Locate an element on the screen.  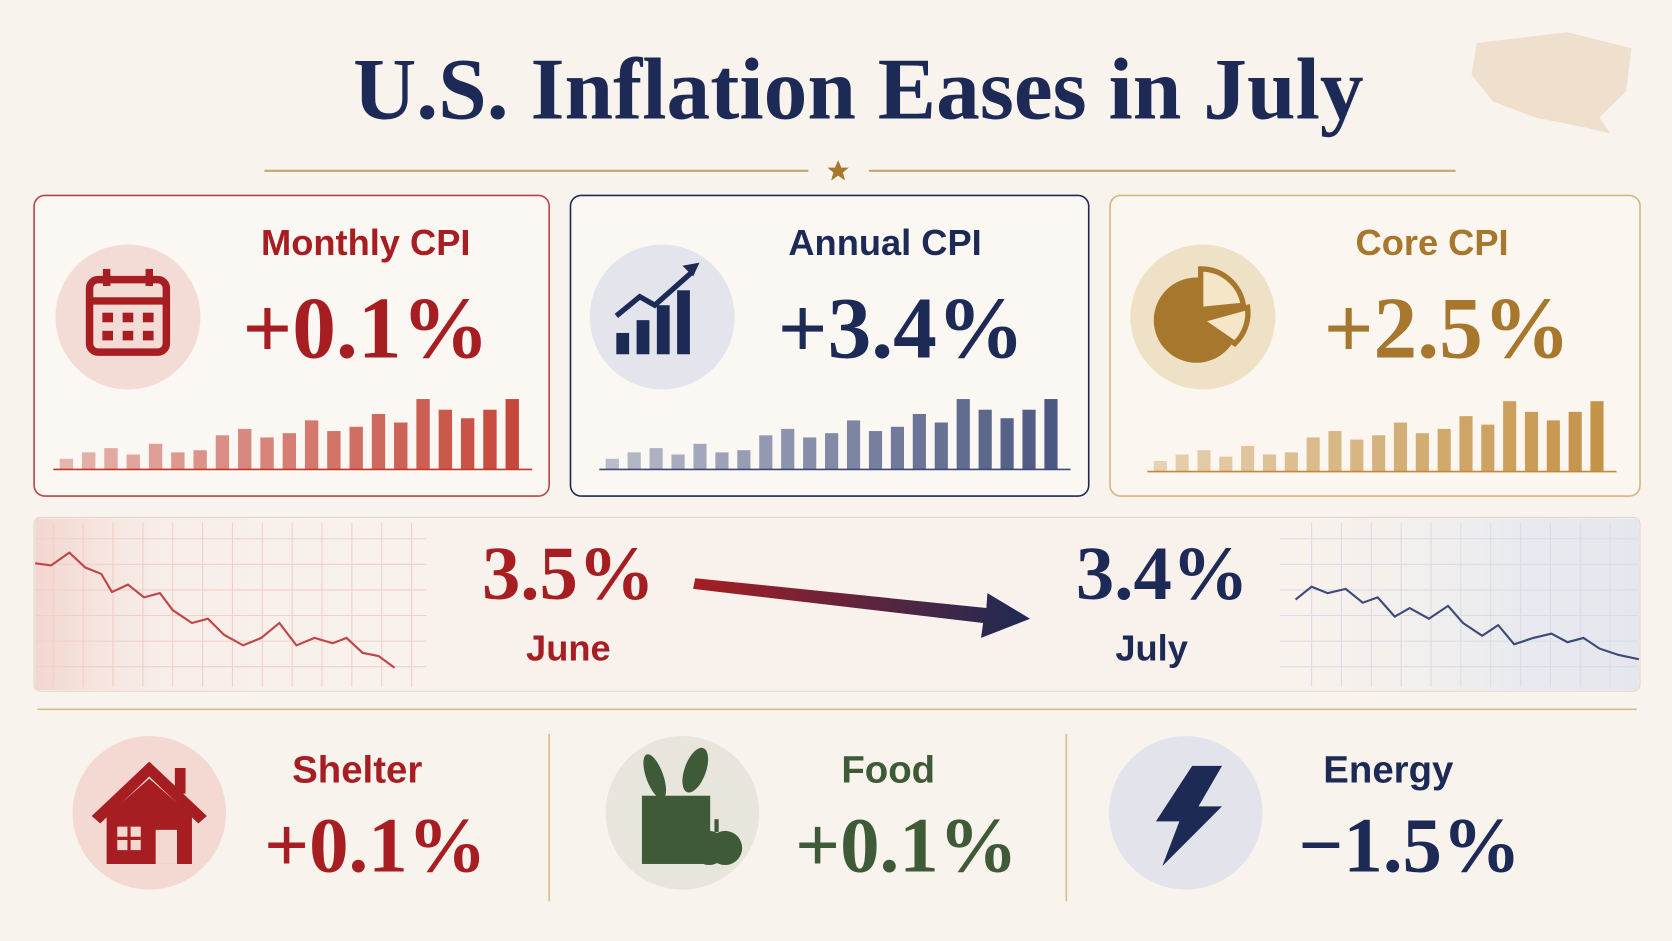
bolt-icon is located at coordinates (1189, 816).